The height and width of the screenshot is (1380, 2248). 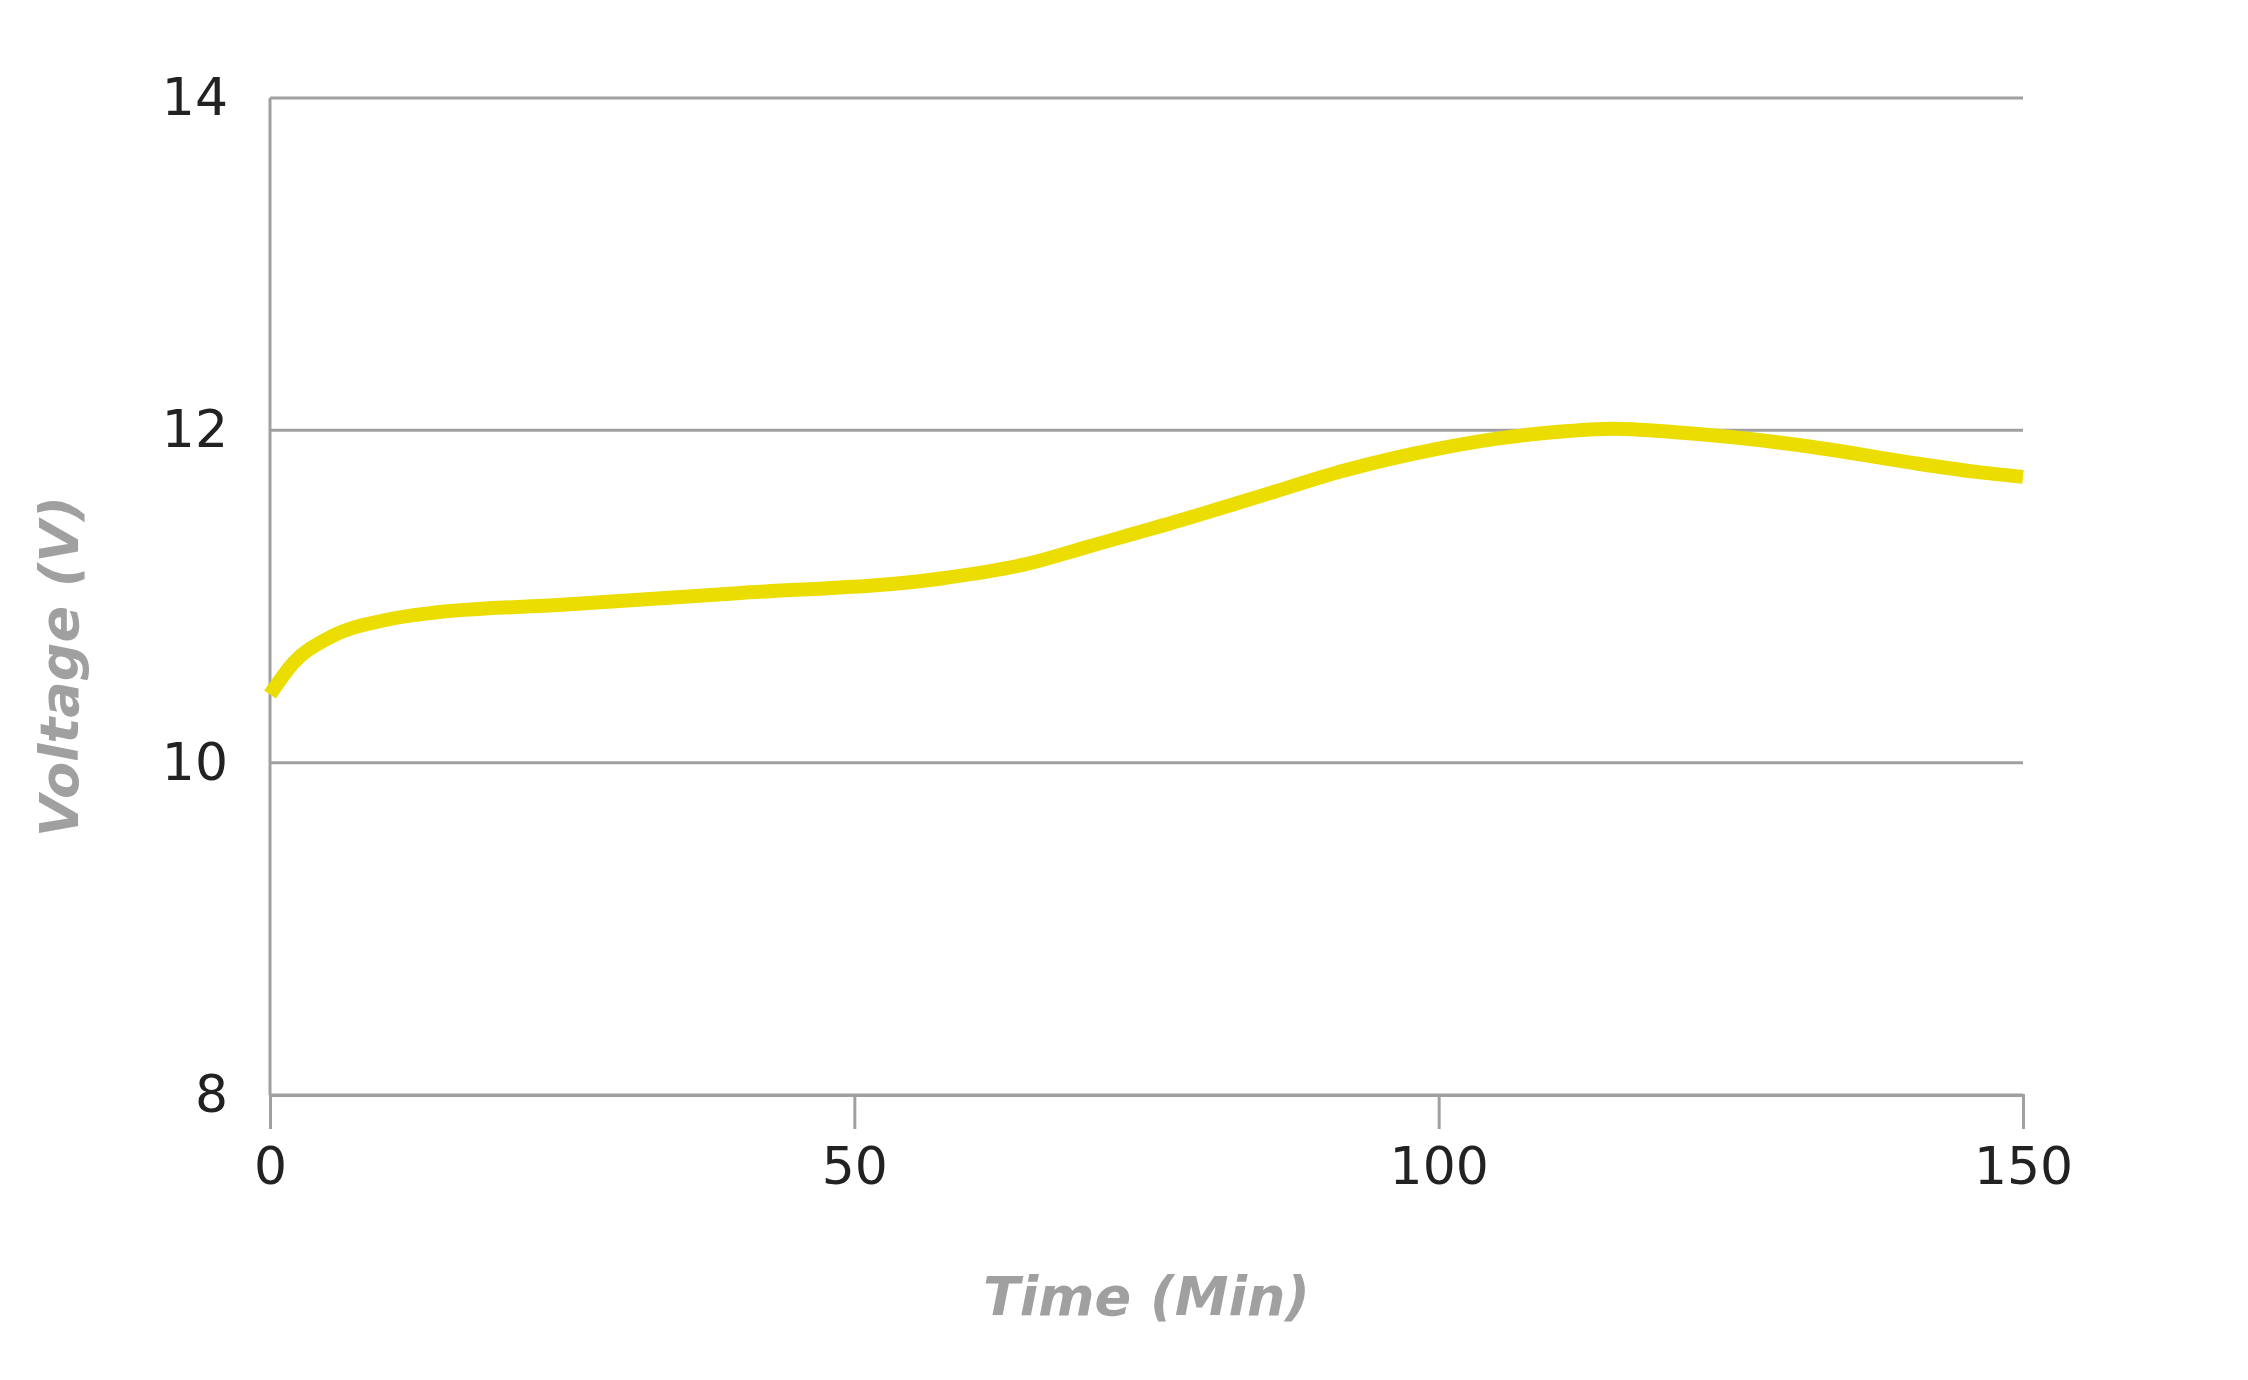 What do you see at coordinates (270, 1165) in the screenshot?
I see `x-tick-label: 0` at bounding box center [270, 1165].